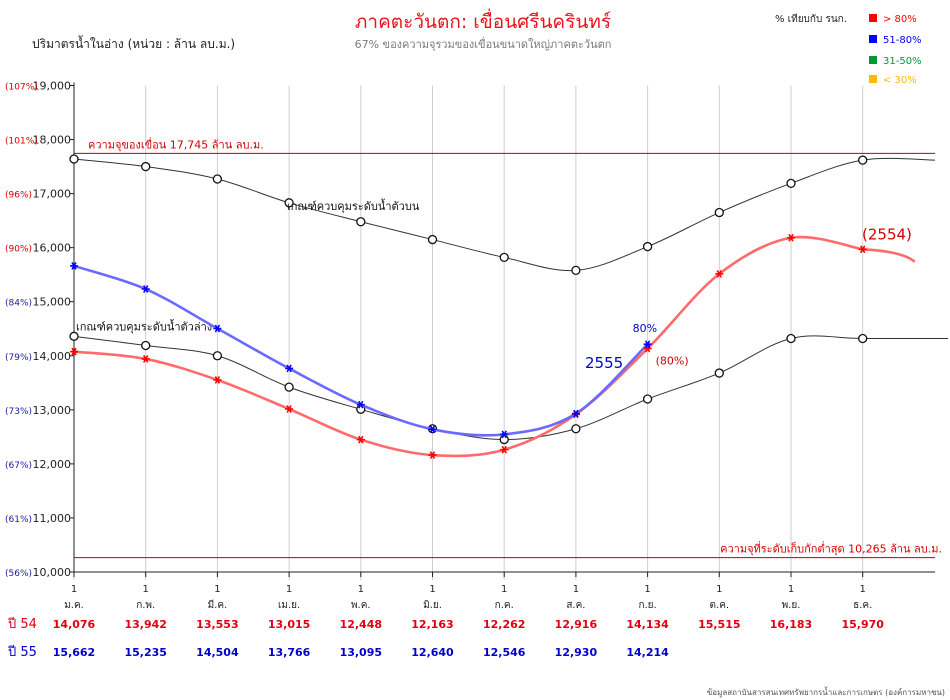 The height and width of the screenshot is (700, 950). I want to click on row-label-2555: ปี 55, so click(22, 652).